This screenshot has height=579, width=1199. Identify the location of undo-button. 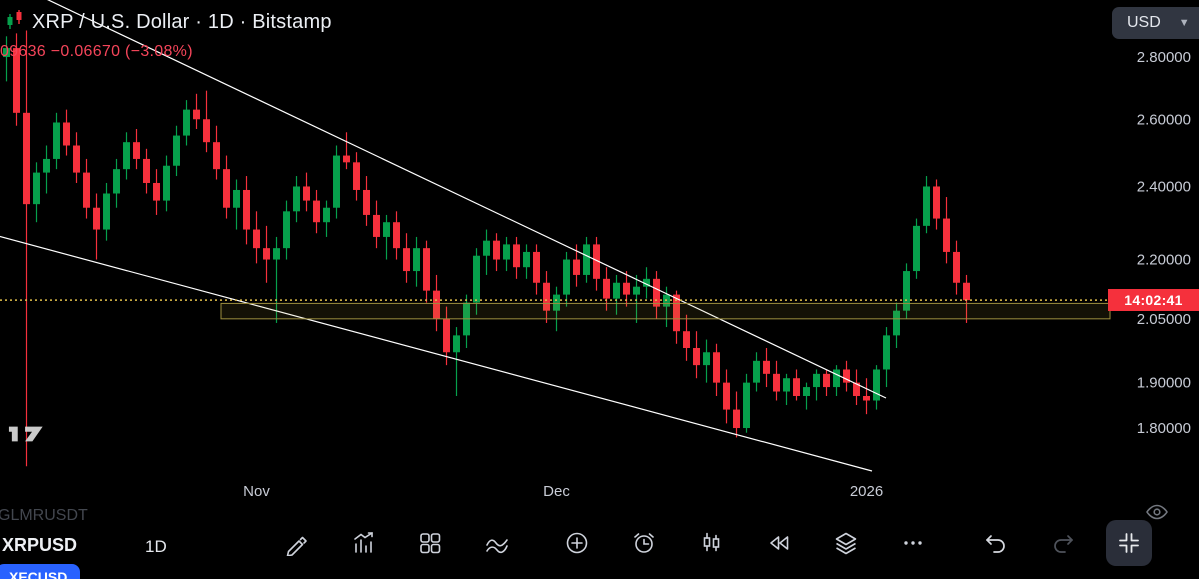
(996, 543).